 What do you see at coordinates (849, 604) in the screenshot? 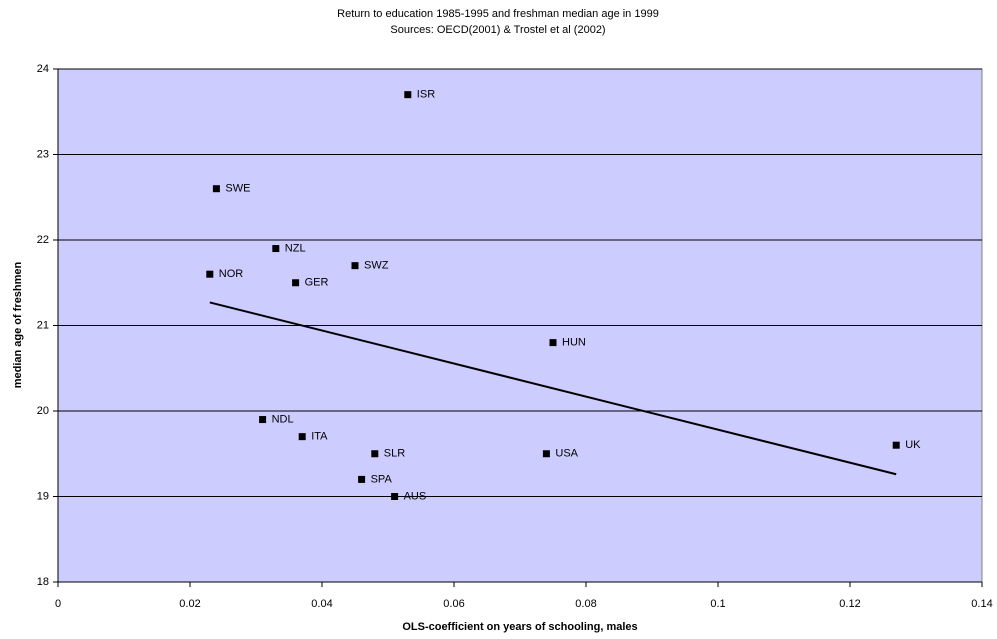
I see `x-tick-label: 0.12` at bounding box center [849, 604].